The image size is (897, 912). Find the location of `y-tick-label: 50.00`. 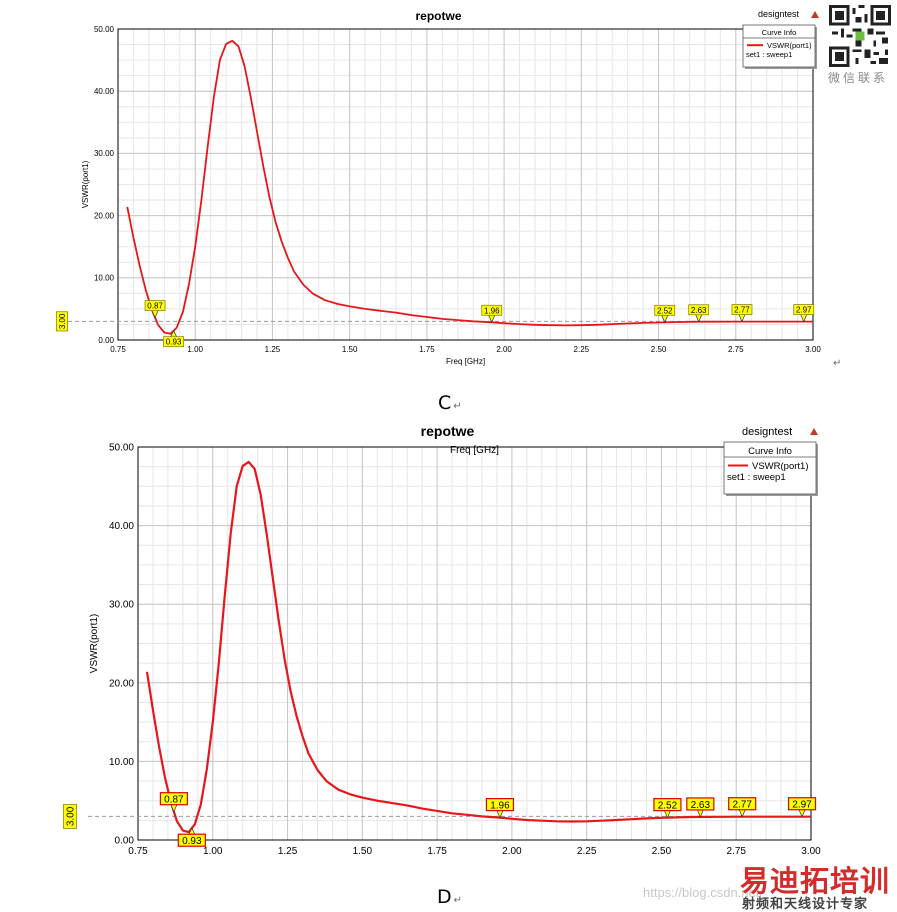

y-tick-label: 50.00 is located at coordinates (121, 448).